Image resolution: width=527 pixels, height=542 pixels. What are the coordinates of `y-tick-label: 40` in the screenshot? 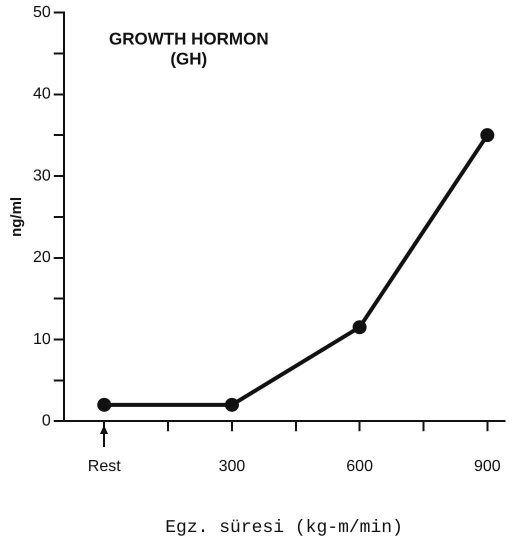 It's located at (42, 94).